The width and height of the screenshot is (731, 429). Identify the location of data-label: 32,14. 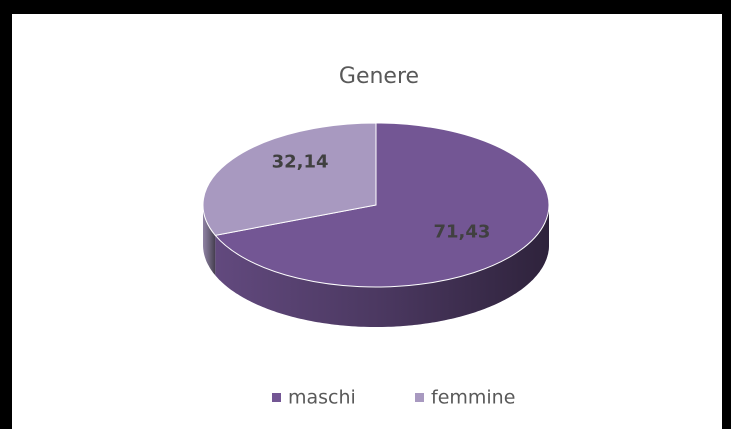
(300, 161).